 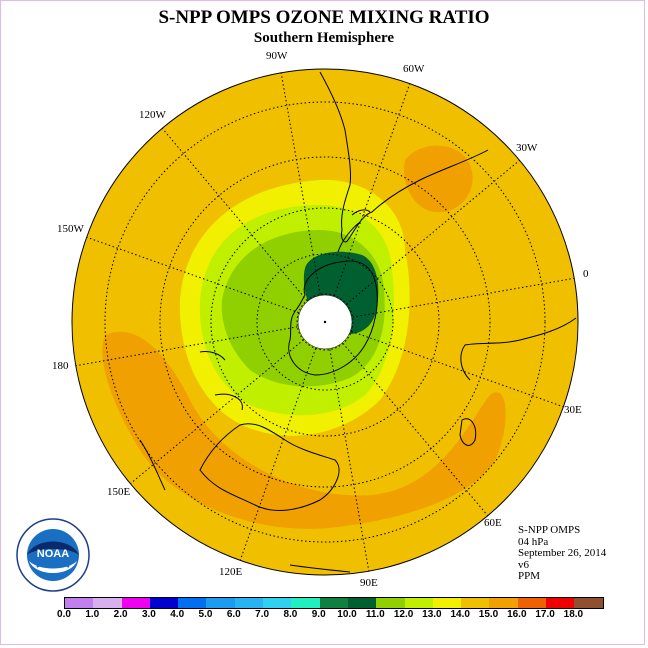 I want to click on instrument-label: S-NPP OMPS, so click(x=549, y=530).